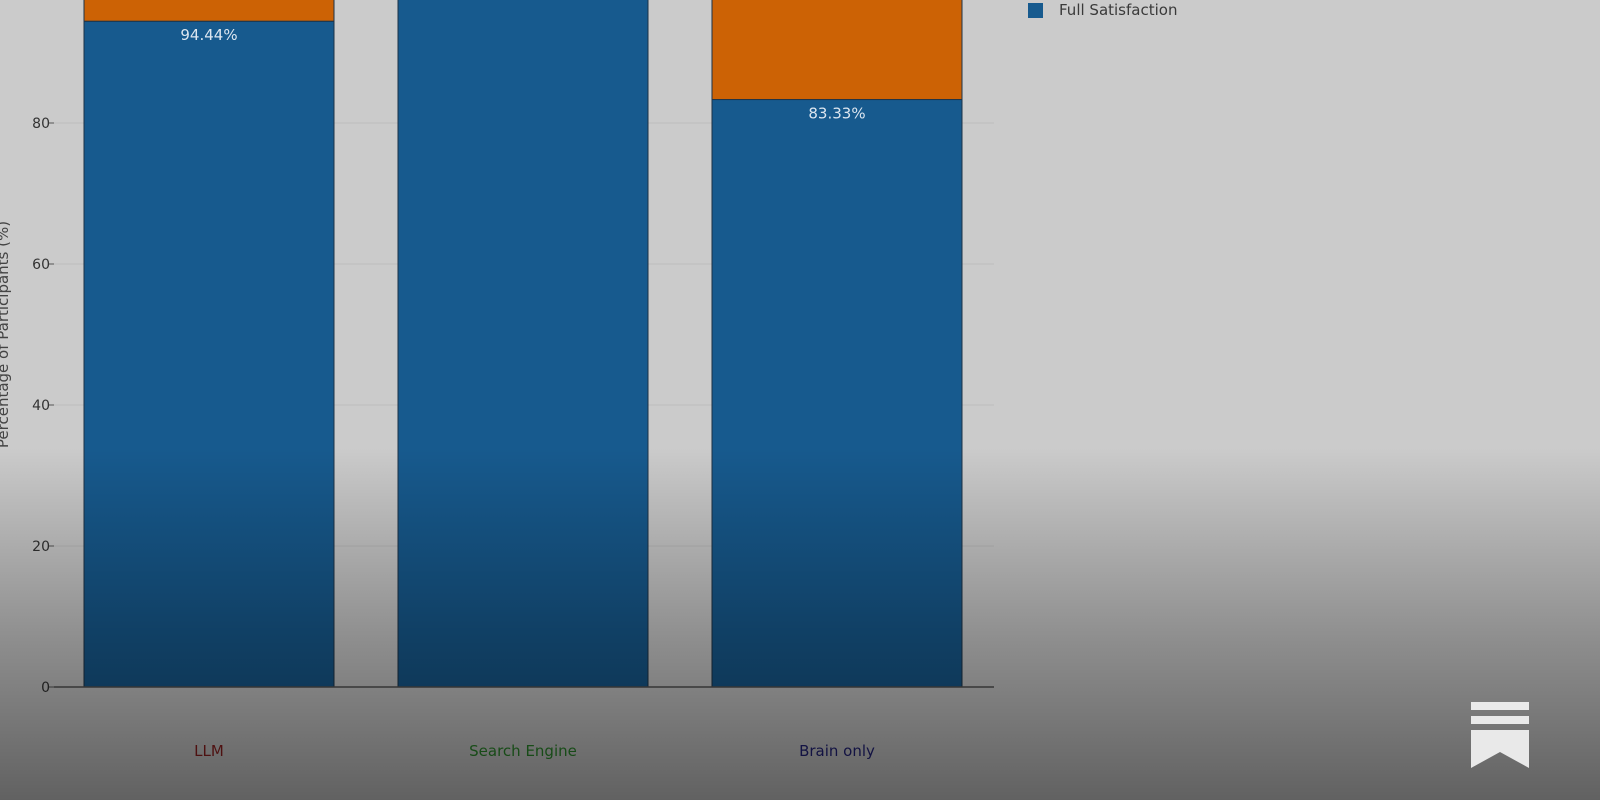 The height and width of the screenshot is (800, 1600). What do you see at coordinates (1118, 10) in the screenshot?
I see `legend-label-full-satisfaction: Full Satisfaction` at bounding box center [1118, 10].